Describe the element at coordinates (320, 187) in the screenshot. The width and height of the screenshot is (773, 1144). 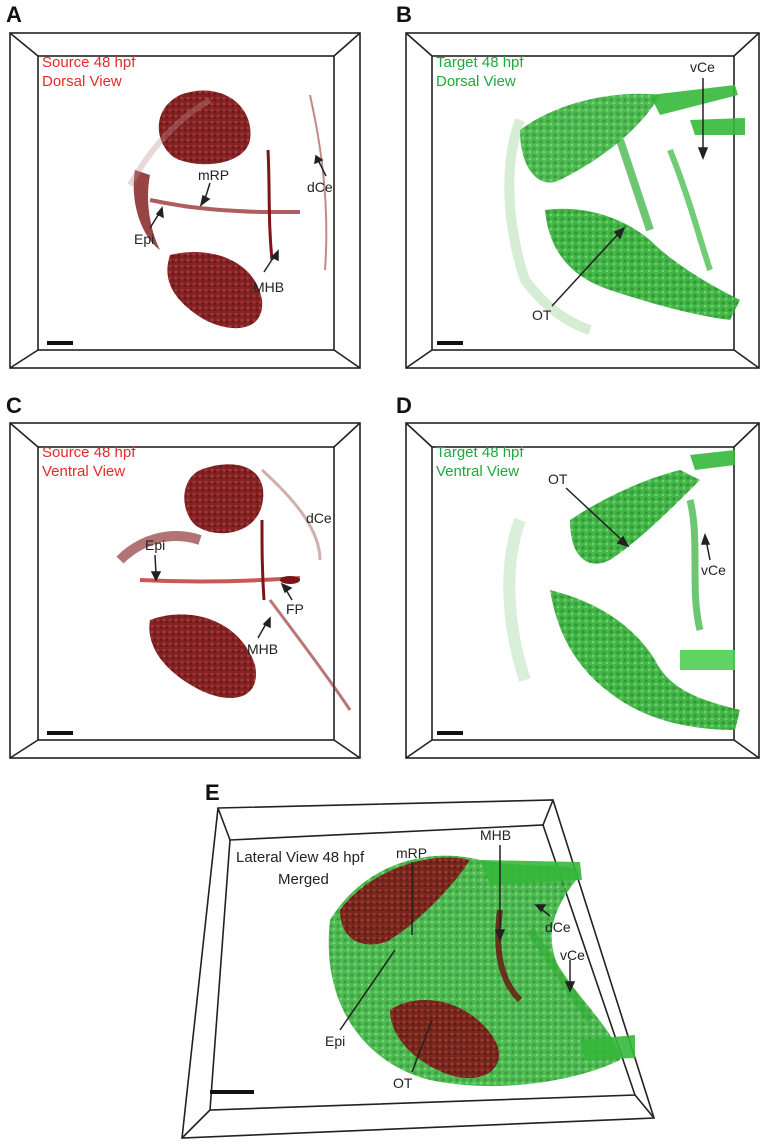
I see `panel-a-label-dce: dCe` at that location.